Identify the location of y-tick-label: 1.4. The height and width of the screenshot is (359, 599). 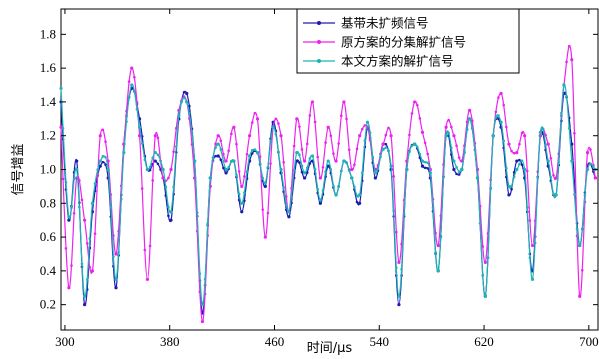
(48, 101).